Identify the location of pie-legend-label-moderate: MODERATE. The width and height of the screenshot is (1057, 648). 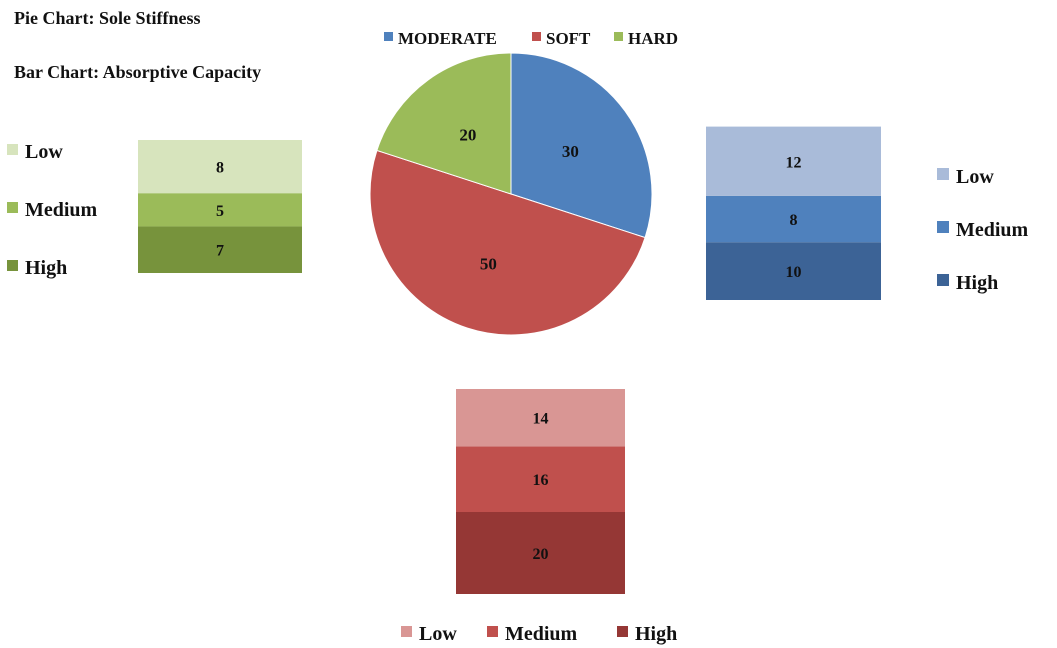
(447, 38).